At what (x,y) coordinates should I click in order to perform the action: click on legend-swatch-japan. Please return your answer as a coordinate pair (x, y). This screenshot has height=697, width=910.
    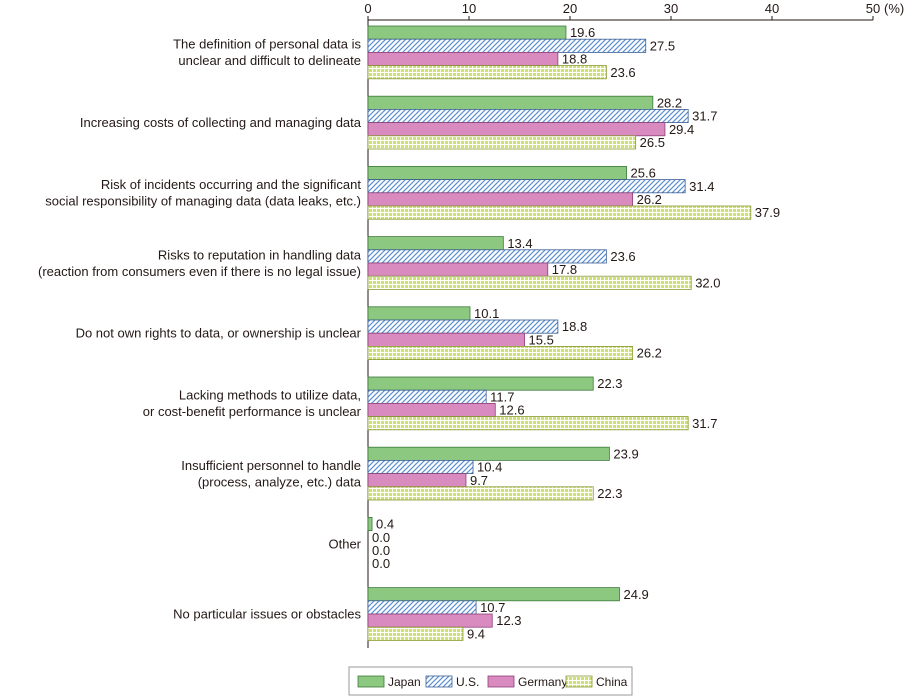
    Looking at the image, I should click on (371, 681).